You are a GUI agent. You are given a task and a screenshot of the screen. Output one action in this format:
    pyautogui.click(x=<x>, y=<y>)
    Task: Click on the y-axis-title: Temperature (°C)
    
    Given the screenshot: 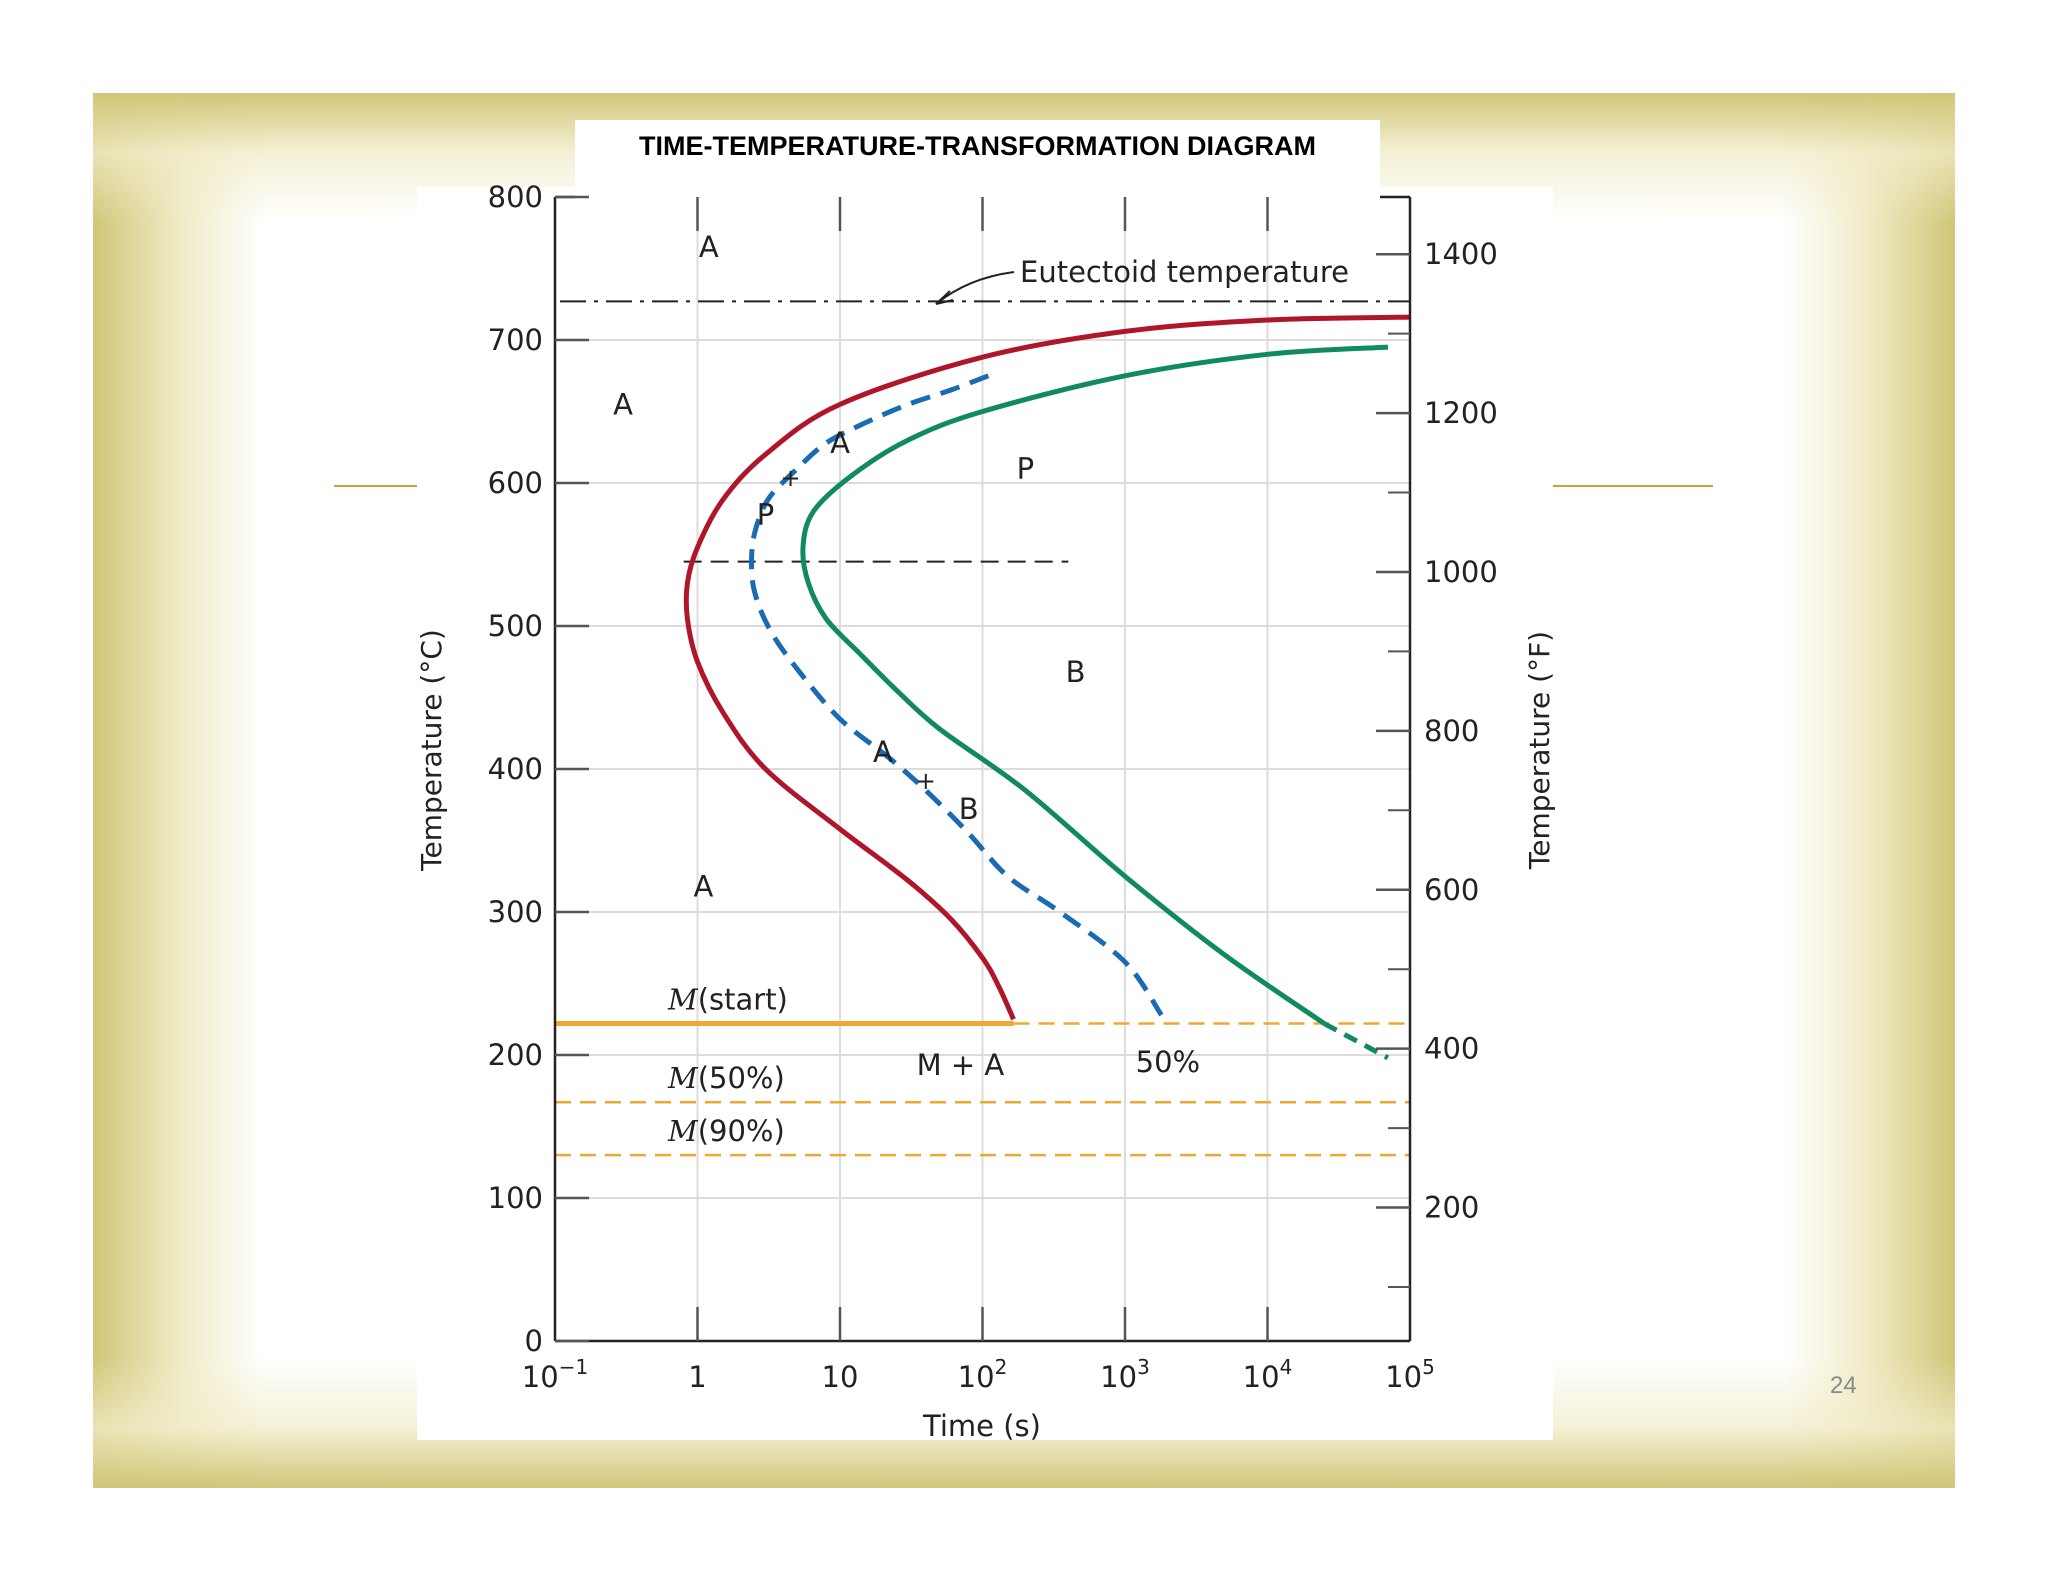 What is the action you would take?
    pyautogui.click(x=431, y=750)
    